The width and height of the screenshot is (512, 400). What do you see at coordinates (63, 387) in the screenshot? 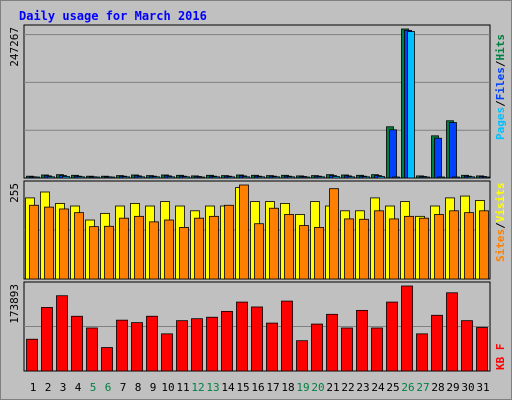
I see `x-tick-label: 3` at bounding box center [63, 387].